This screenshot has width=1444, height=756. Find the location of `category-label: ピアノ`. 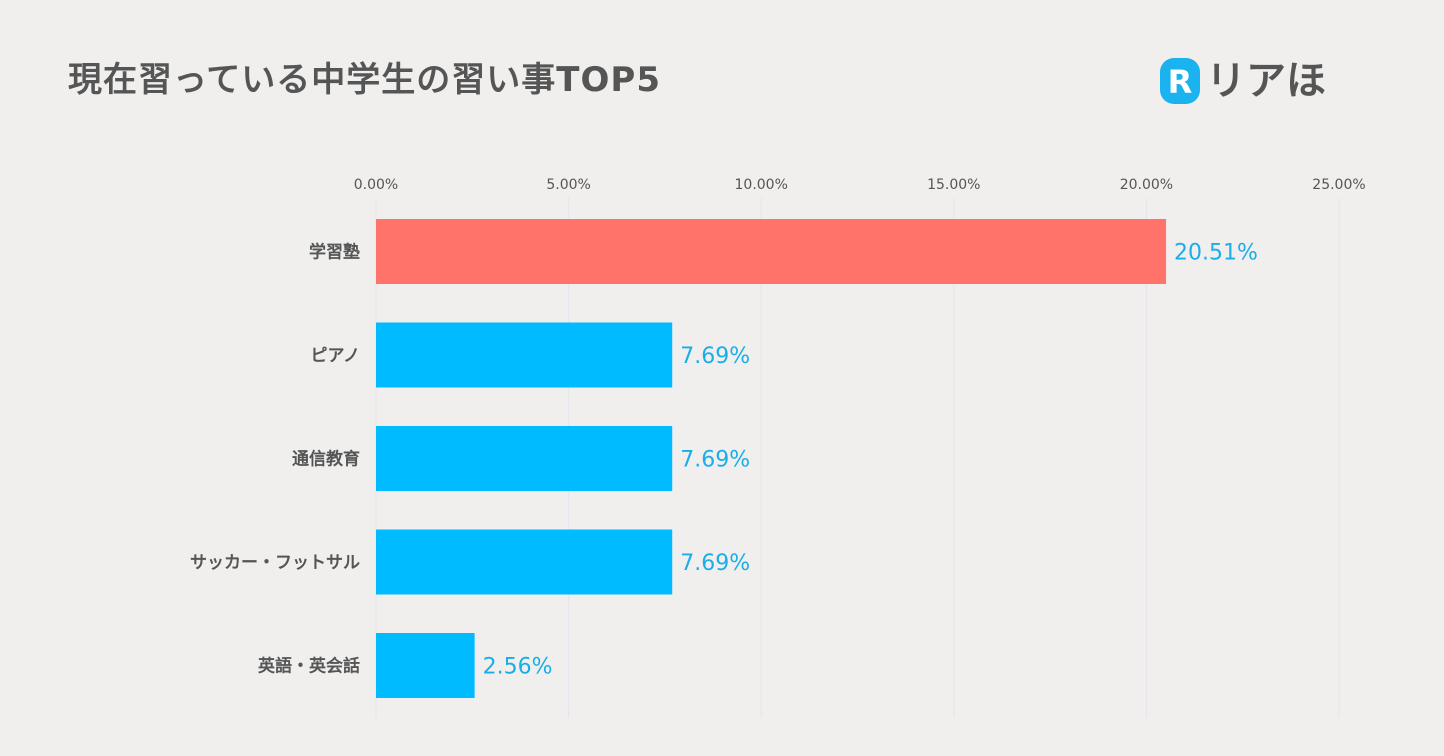

category-label: ピアノ is located at coordinates (335, 356).